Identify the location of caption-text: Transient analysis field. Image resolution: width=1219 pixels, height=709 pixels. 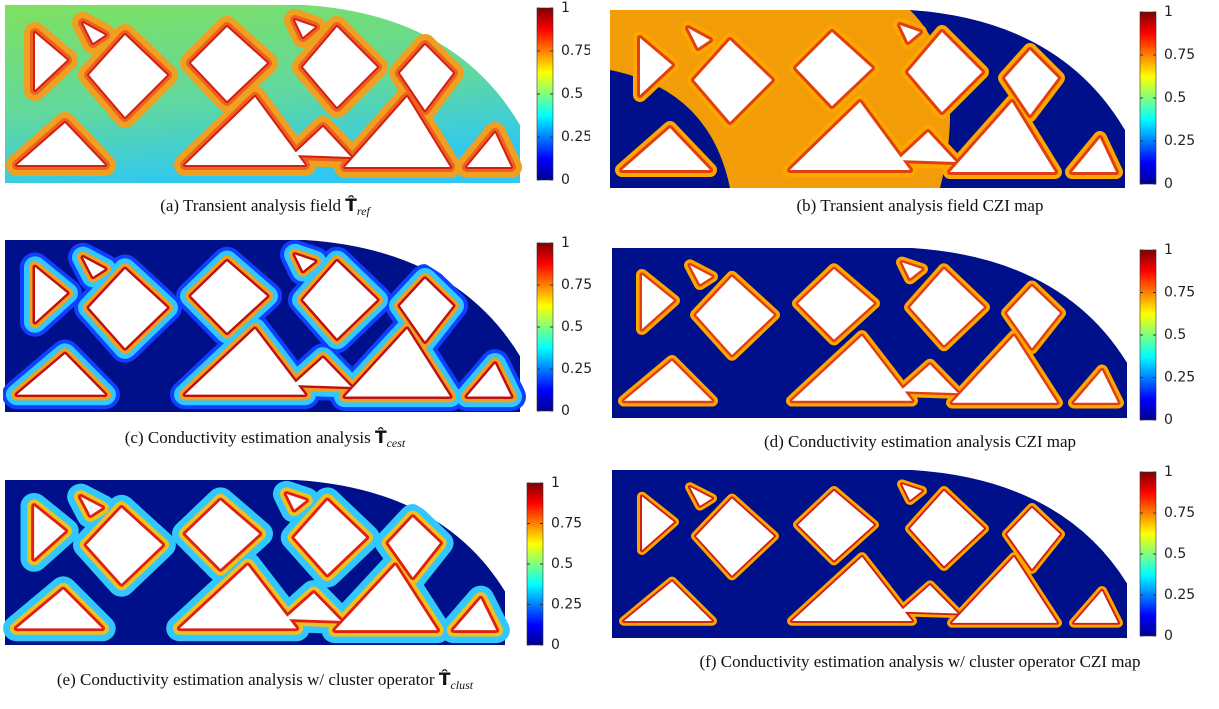
(262, 205).